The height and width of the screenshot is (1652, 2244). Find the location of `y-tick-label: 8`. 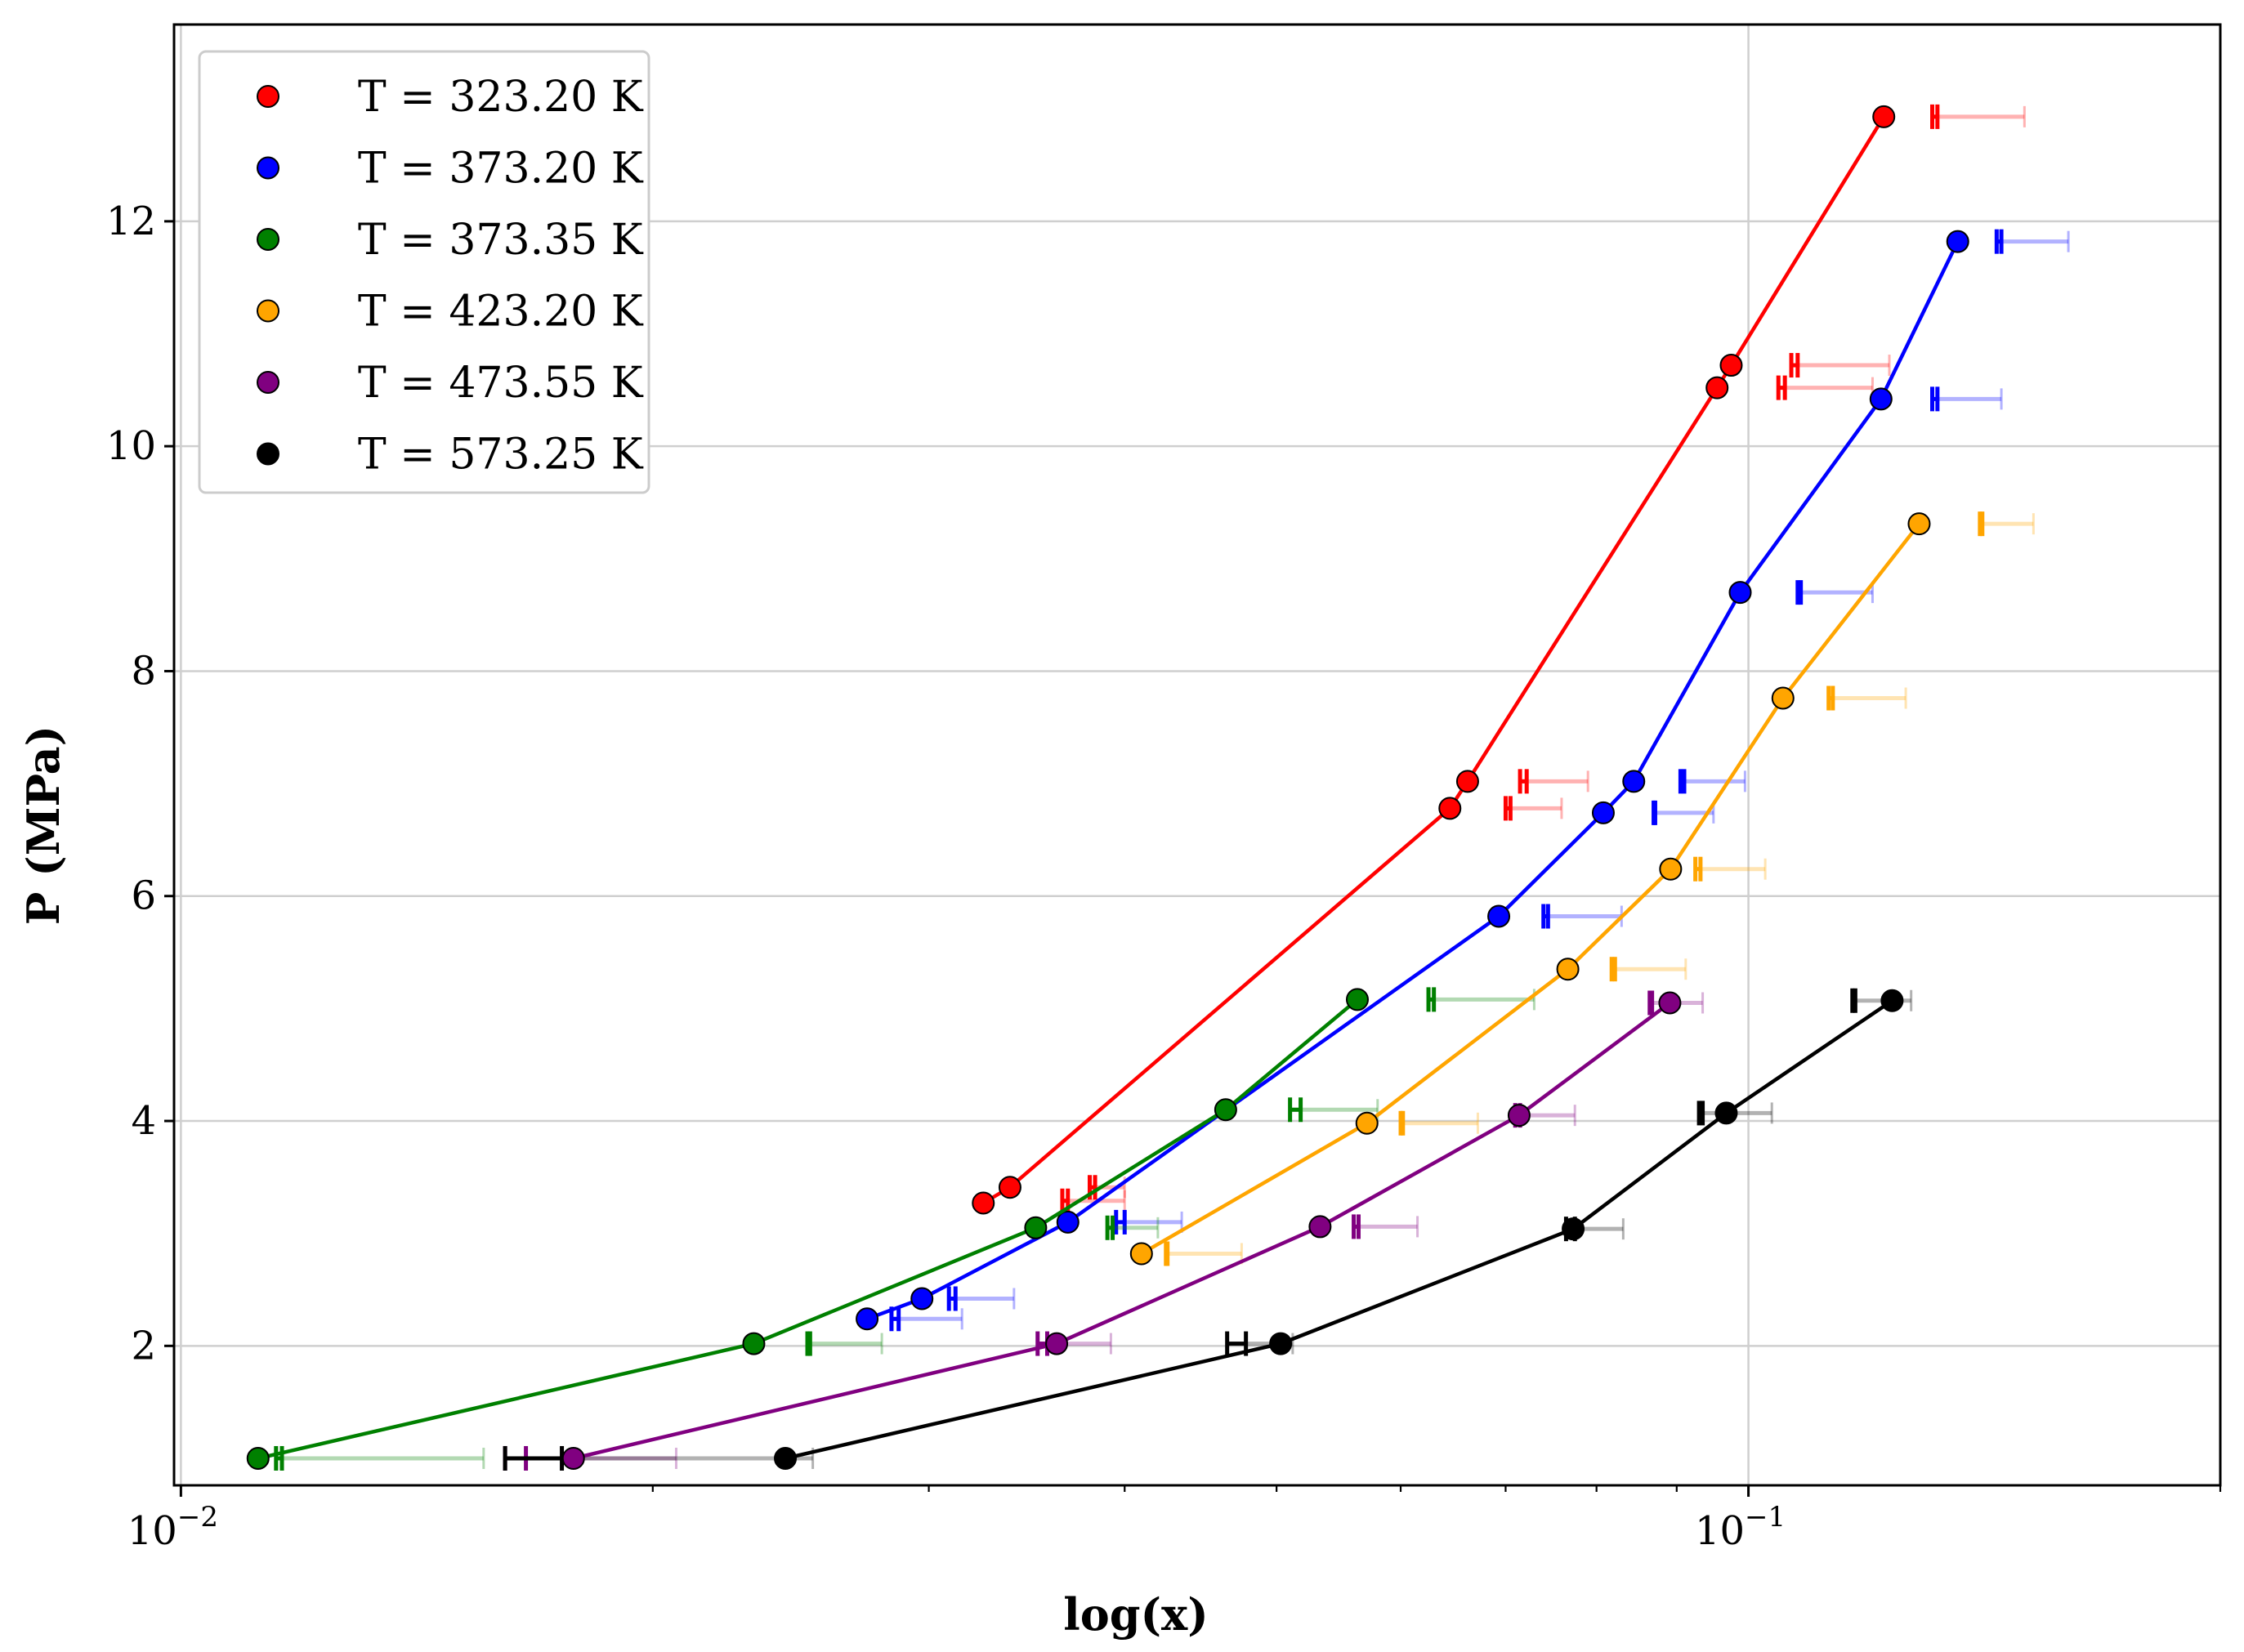

y-tick-label: 8 is located at coordinates (143, 671).